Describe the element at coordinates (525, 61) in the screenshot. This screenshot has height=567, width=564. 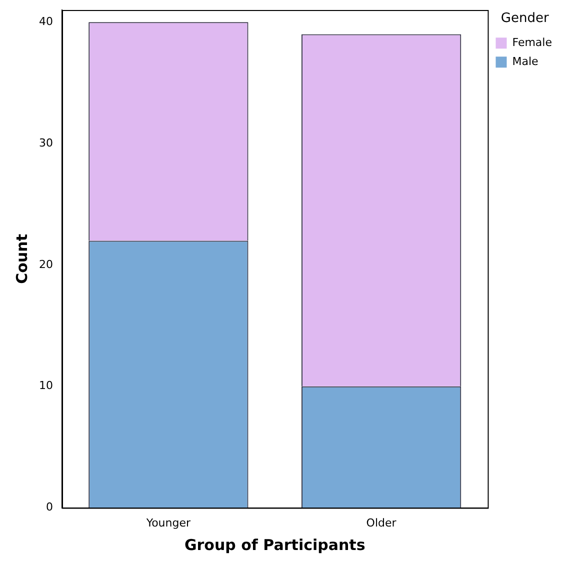
I see `legend-label: Male` at that location.